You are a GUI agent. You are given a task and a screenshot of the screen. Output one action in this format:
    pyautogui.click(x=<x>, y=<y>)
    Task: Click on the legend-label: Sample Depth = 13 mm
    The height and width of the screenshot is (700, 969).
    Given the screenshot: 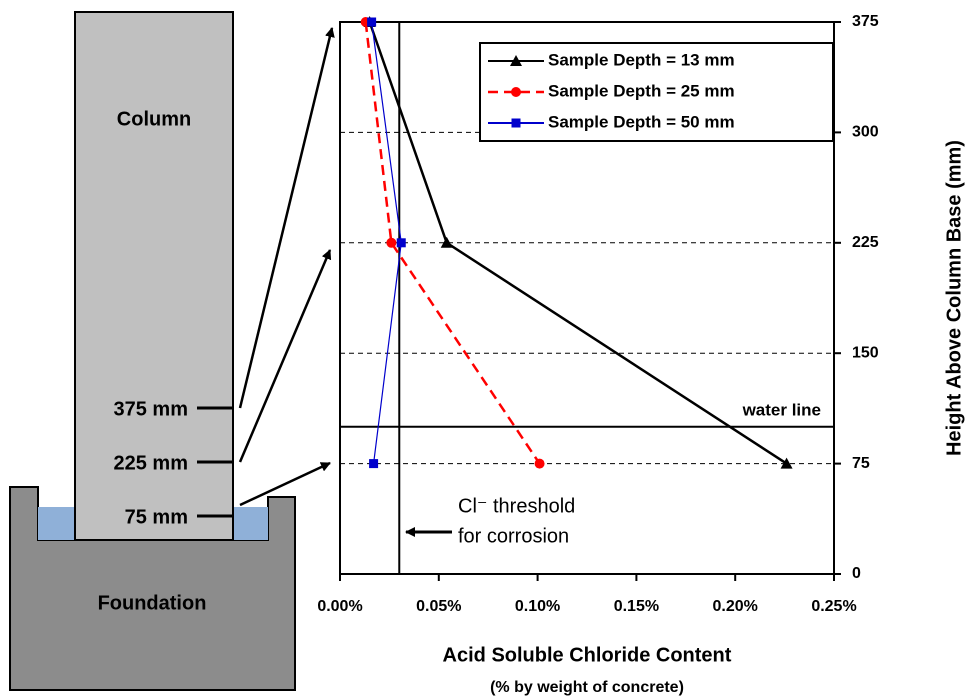 What is the action you would take?
    pyautogui.click(x=641, y=59)
    